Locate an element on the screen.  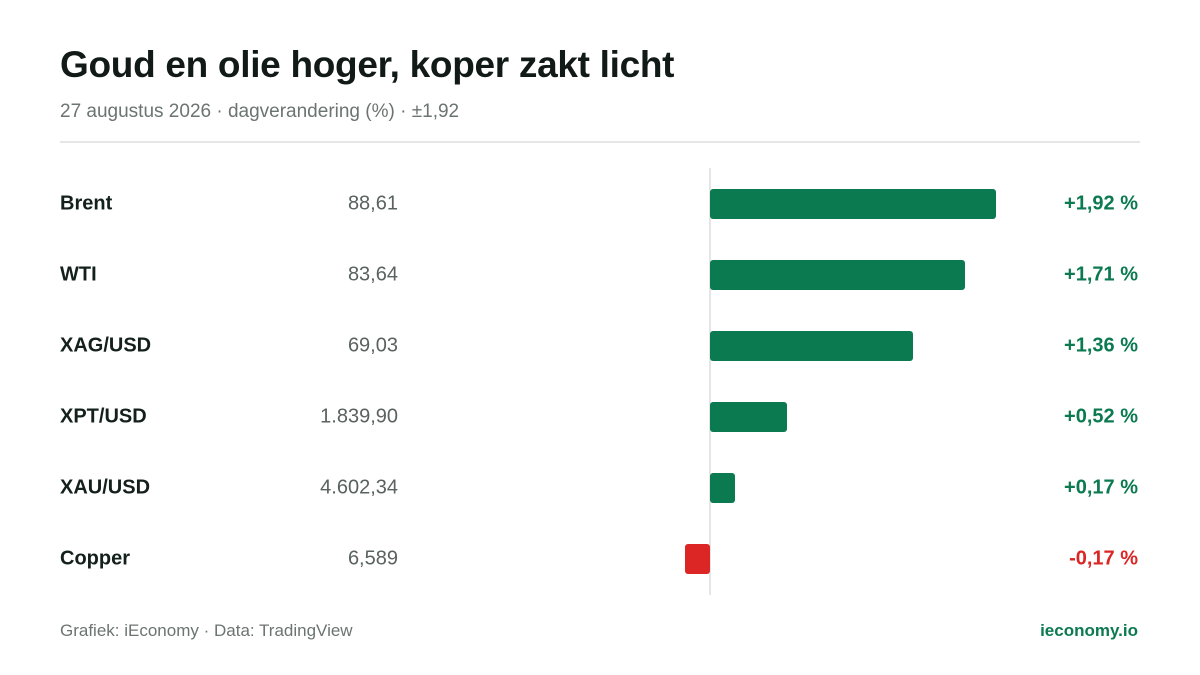
bar-wti is located at coordinates (837, 275).